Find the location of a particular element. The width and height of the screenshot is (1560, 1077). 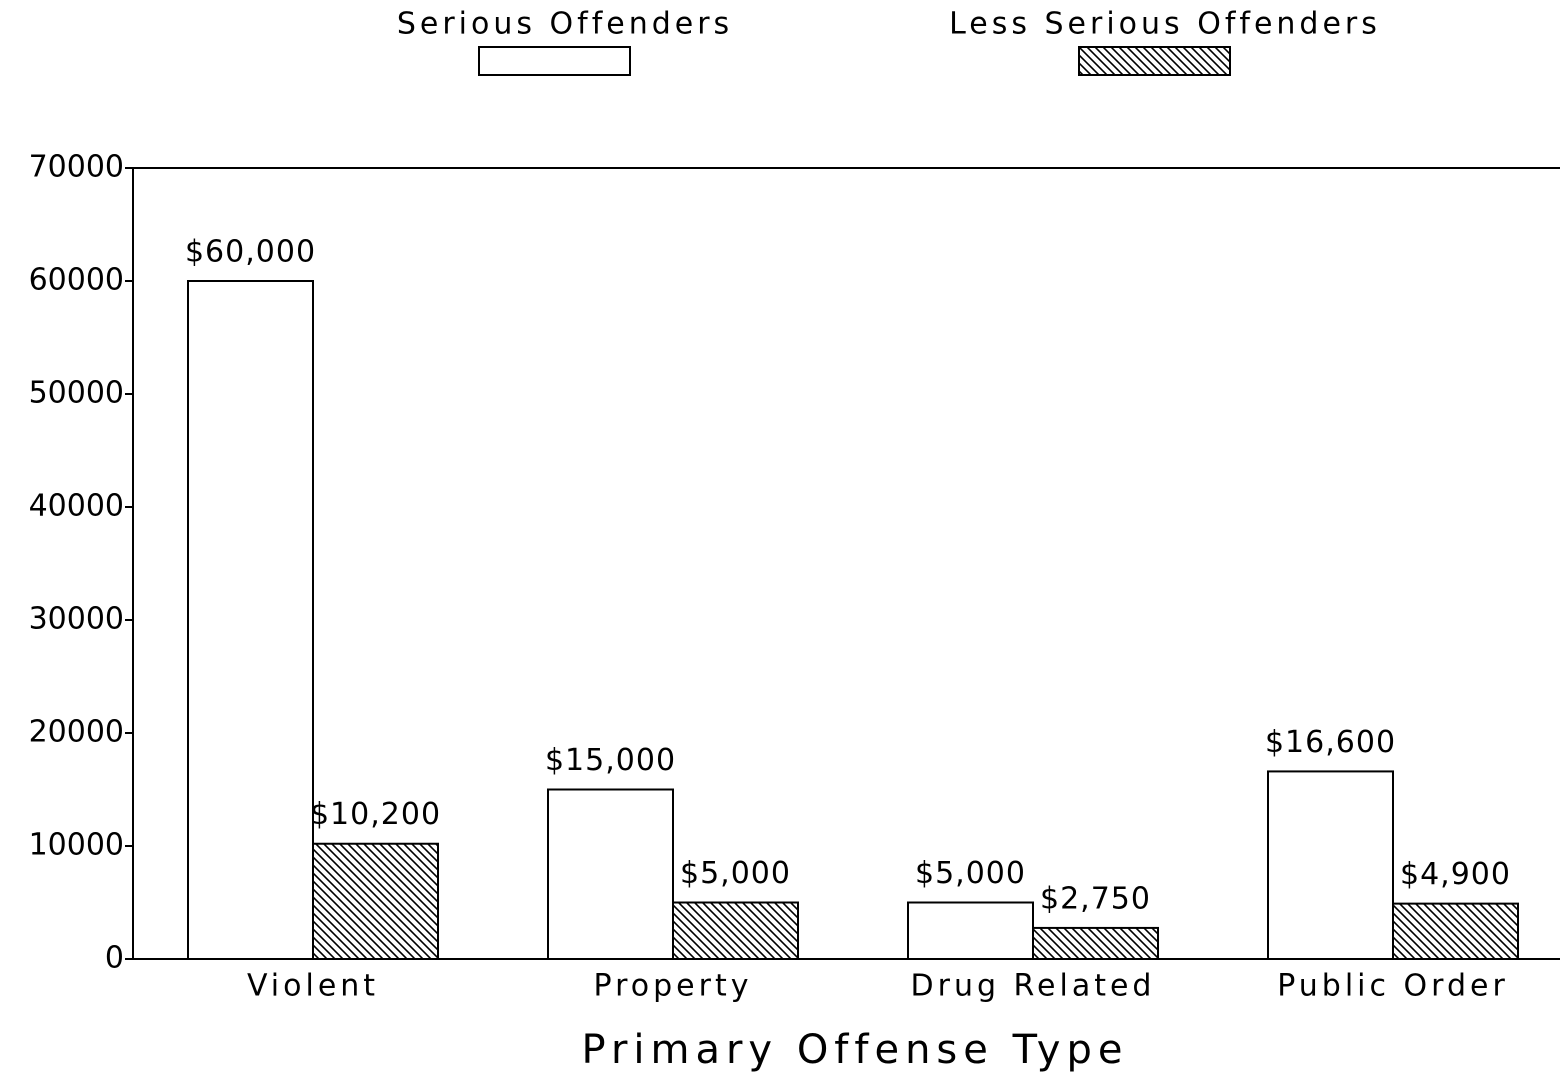

y-tick-label: 30000 is located at coordinates (76, 619).